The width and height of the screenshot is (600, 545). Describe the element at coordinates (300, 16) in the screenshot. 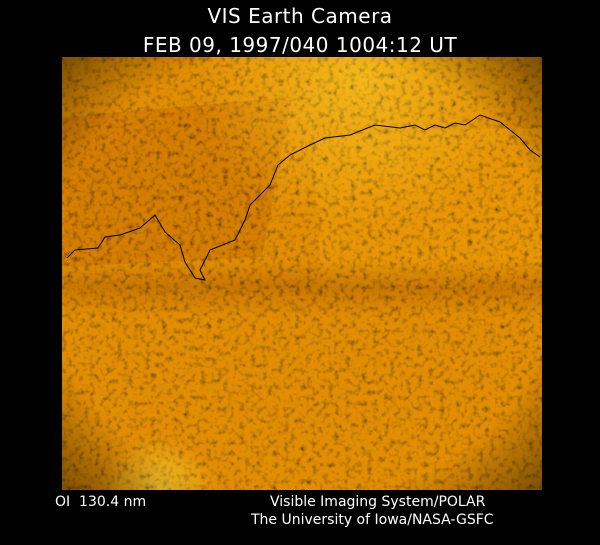

I see `image-title: VIS Earth Camera` at that location.